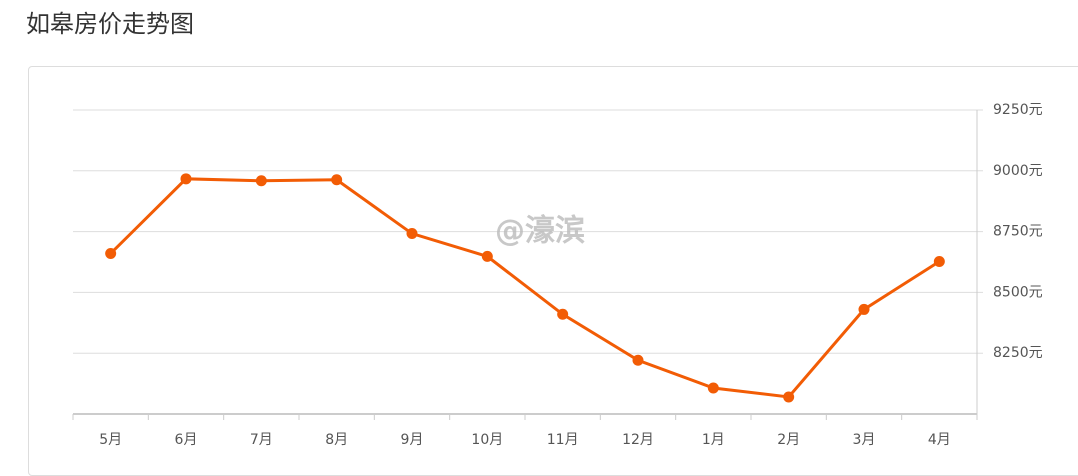 This screenshot has height=476, width=1078. What do you see at coordinates (412, 440) in the screenshot?
I see `x-tick-label: 9月` at bounding box center [412, 440].